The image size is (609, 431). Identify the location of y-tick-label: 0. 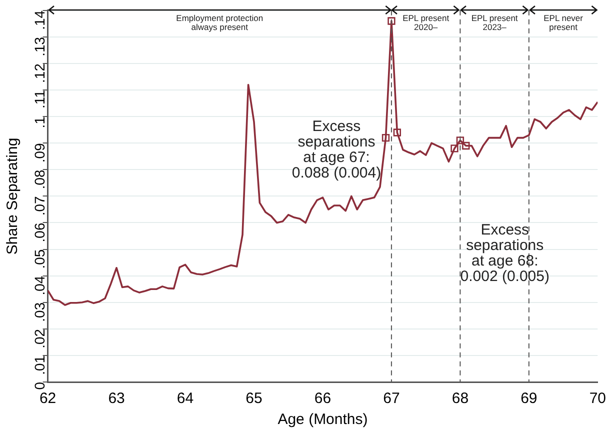
(40, 386).